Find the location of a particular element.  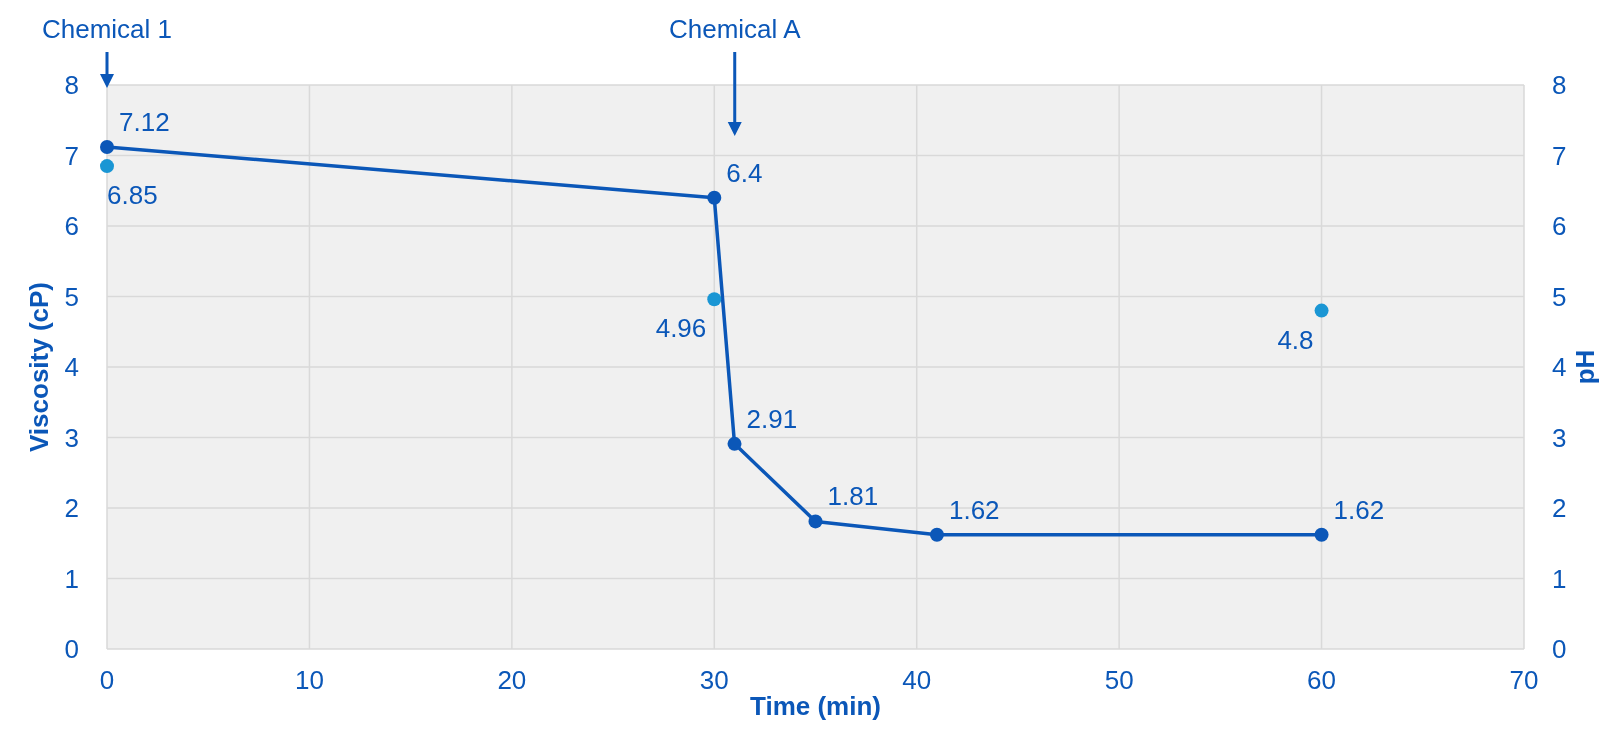

data-label: 6.4 is located at coordinates (744, 172).